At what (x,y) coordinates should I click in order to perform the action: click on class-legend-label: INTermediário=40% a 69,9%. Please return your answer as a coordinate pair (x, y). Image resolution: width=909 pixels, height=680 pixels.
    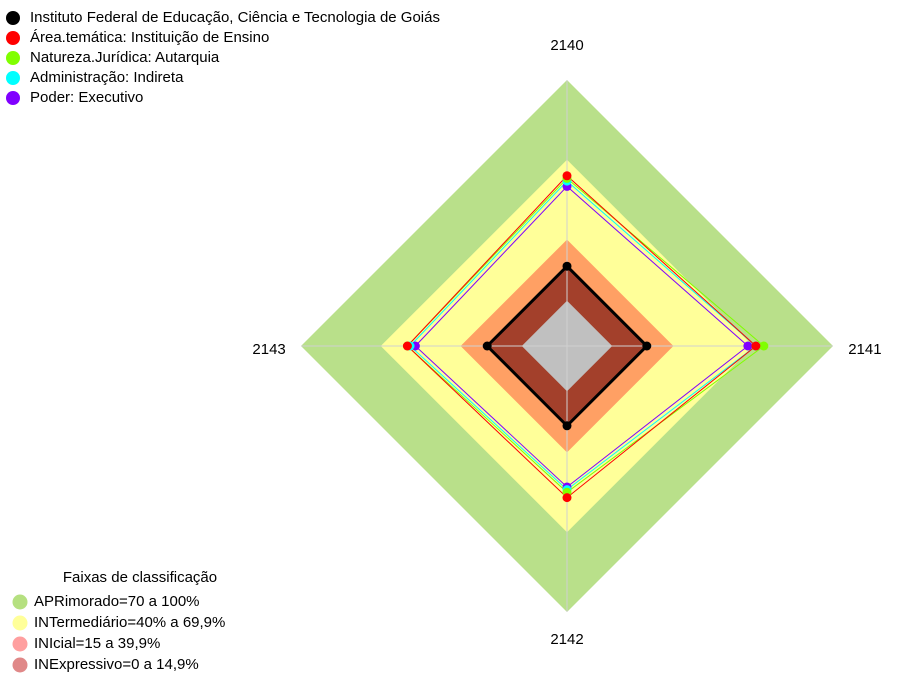
    Looking at the image, I should click on (129, 622).